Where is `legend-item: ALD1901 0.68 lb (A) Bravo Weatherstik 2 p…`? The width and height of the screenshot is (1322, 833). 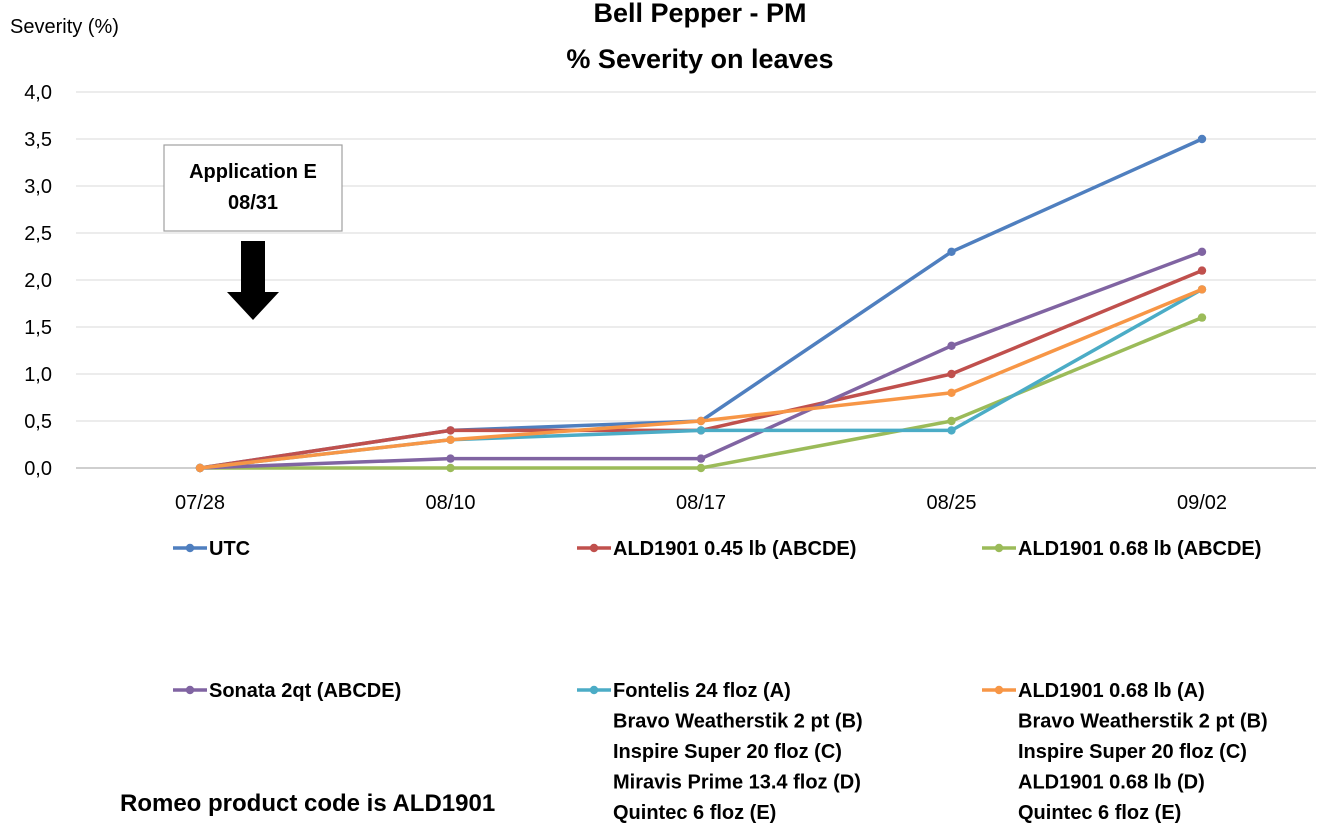 legend-item: ALD1901 0.68 lb (A) Bravo Weatherstik 2 p… is located at coordinates (1125, 752).